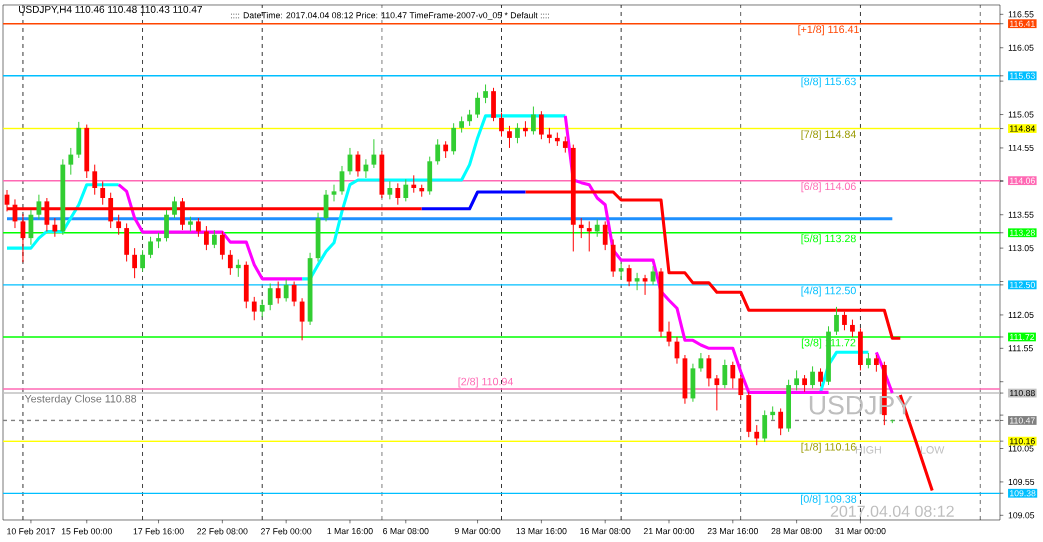 Image resolution: width=1043 pixels, height=542 pixels. I want to click on y-tick-label: 113.28, so click(1022, 232).